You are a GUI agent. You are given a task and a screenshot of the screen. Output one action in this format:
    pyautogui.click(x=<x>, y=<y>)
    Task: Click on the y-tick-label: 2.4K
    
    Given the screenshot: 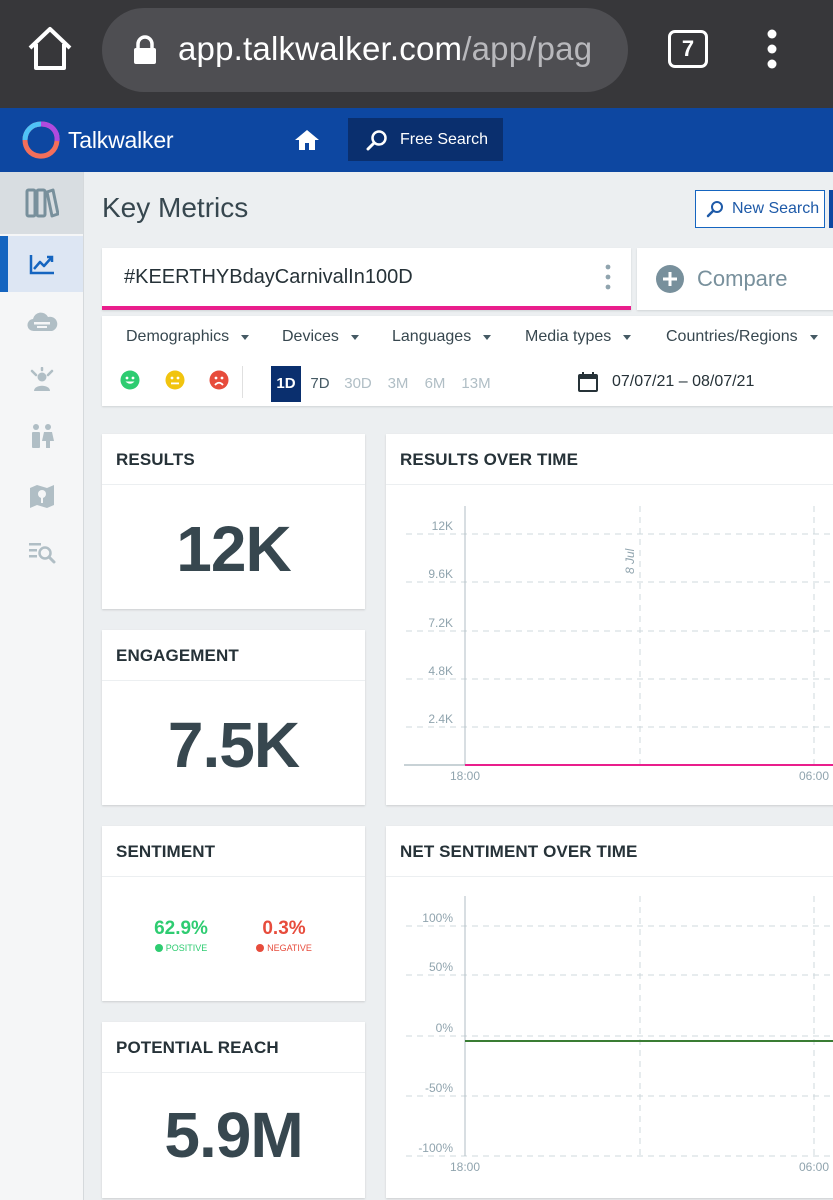 What is the action you would take?
    pyautogui.click(x=440, y=719)
    